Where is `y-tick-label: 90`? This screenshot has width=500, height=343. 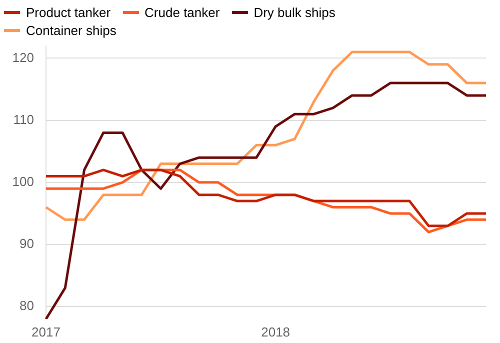 y-tick-label: 90 is located at coordinates (27, 244).